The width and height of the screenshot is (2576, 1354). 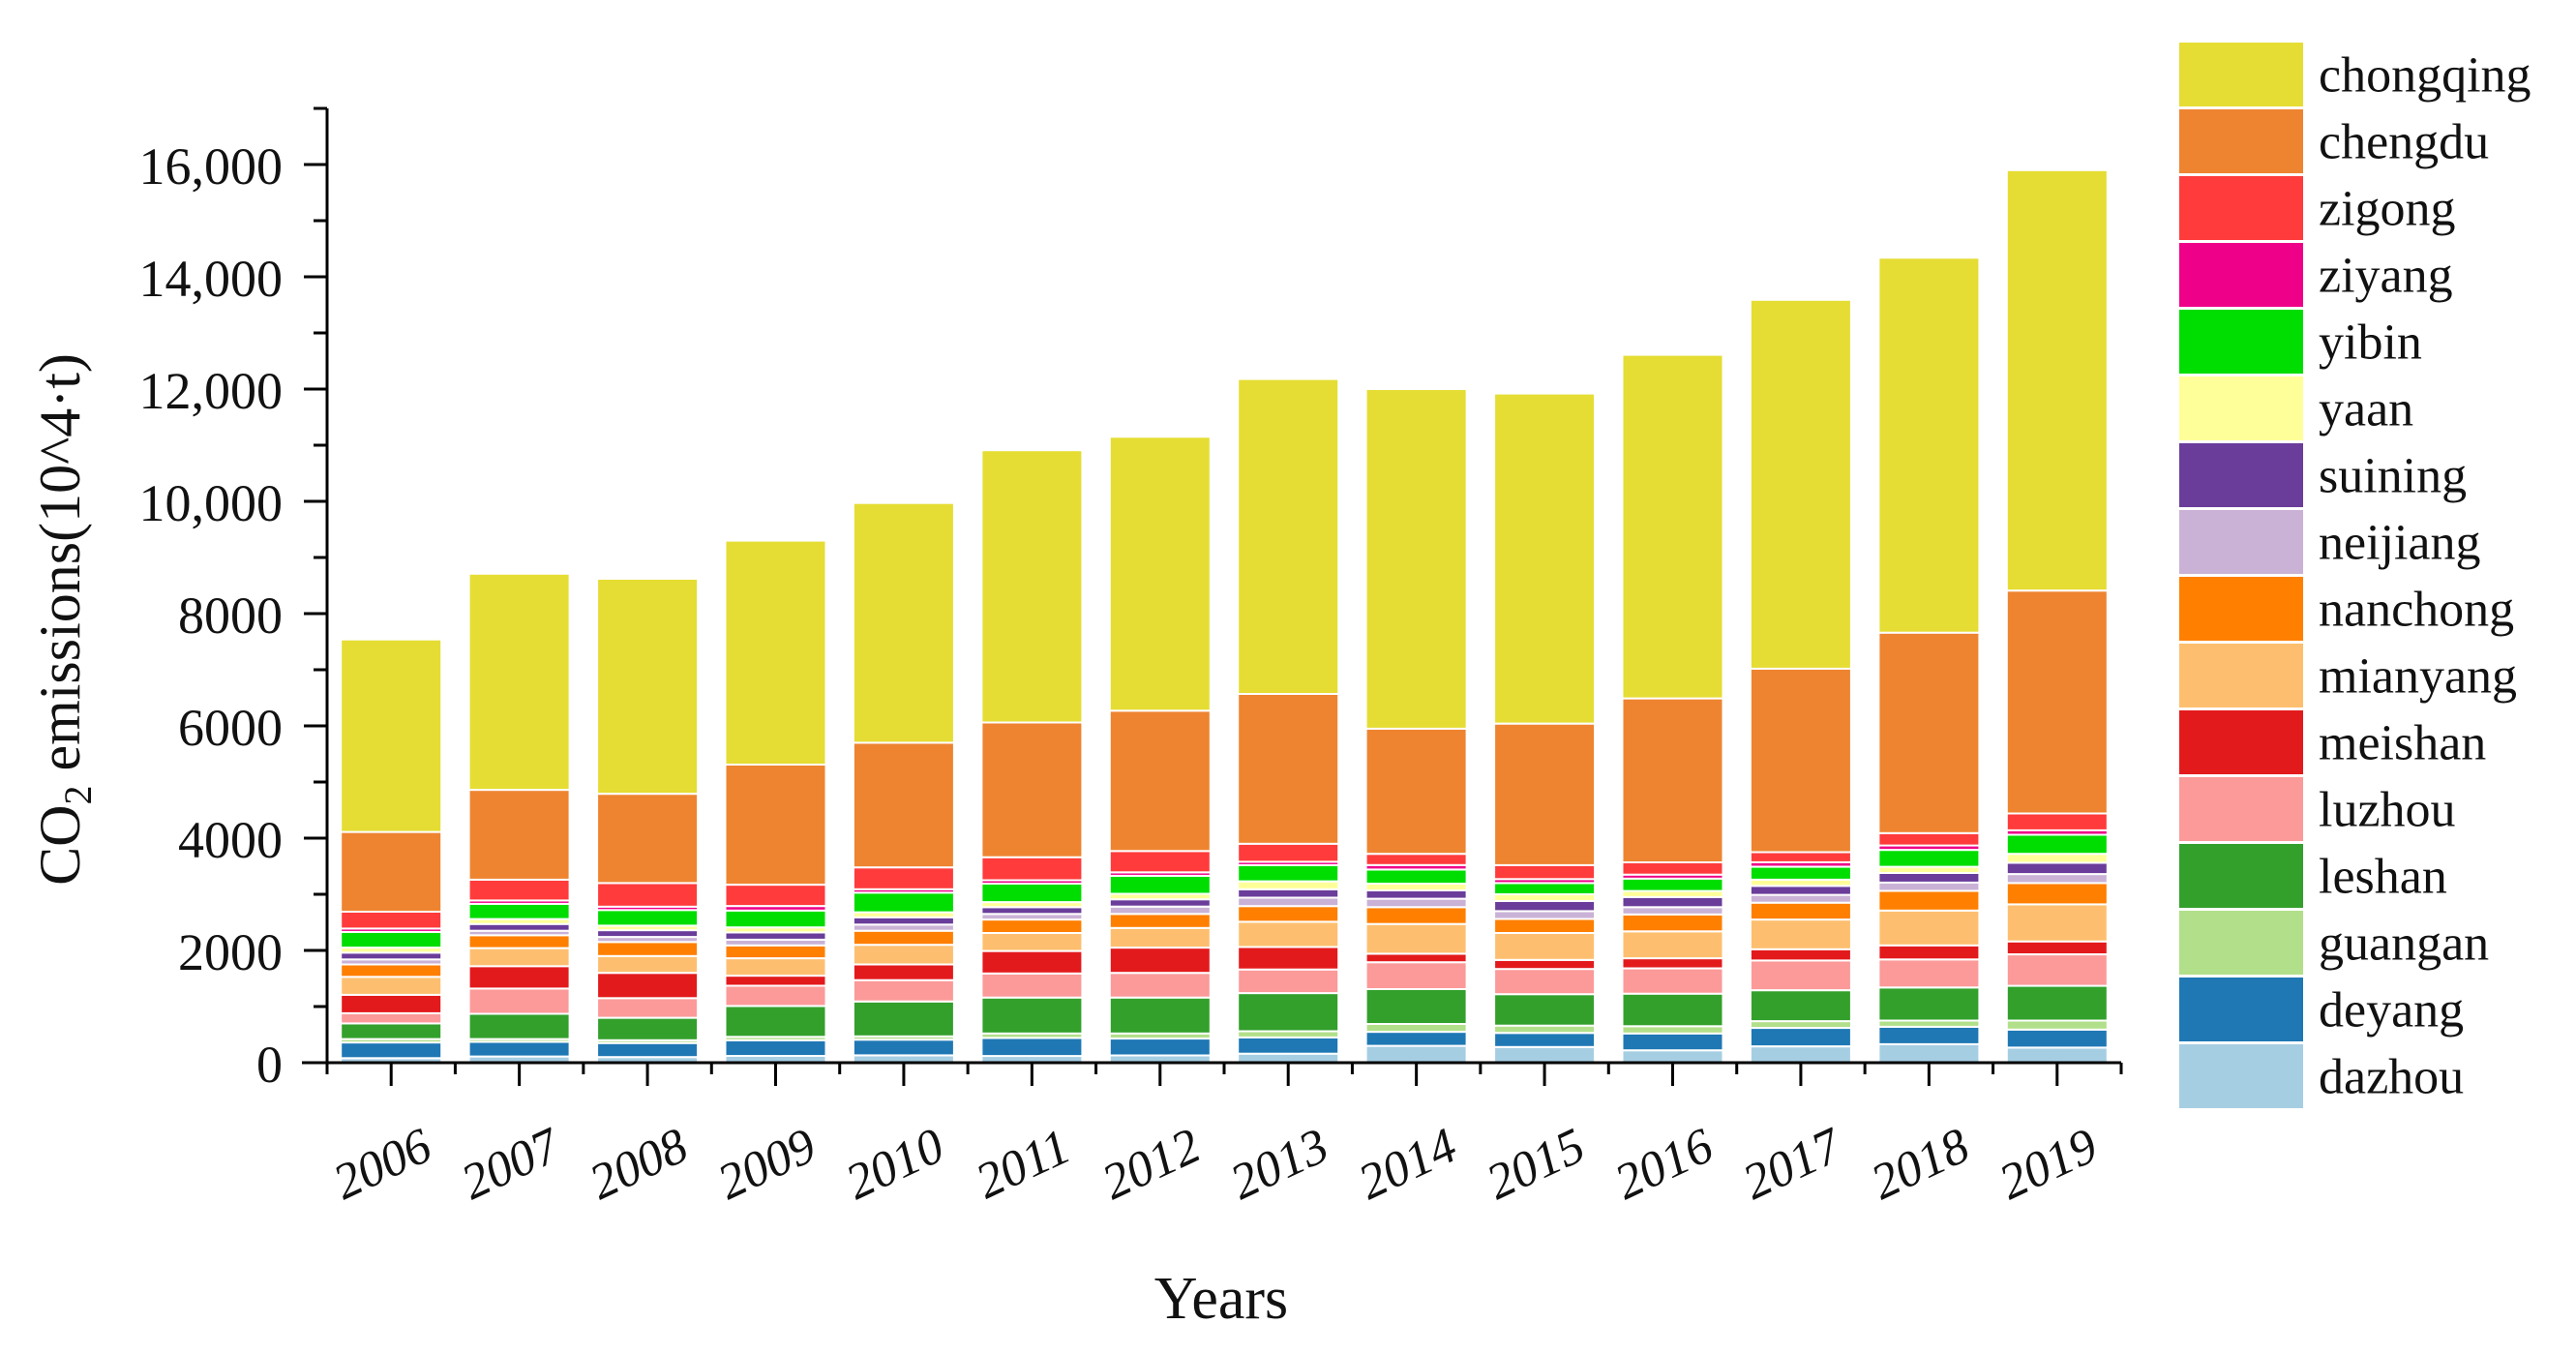 What do you see at coordinates (2057, 858) in the screenshot?
I see `bar-segment-yaan-2019` at bounding box center [2057, 858].